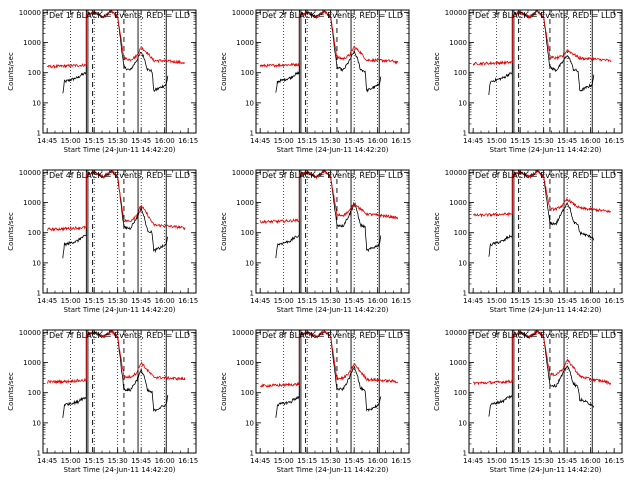  What do you see at coordinates (332, 175) in the screenshot?
I see `panel-title: Det 5f BLACK = Events, RED = LLD` at bounding box center [332, 175].